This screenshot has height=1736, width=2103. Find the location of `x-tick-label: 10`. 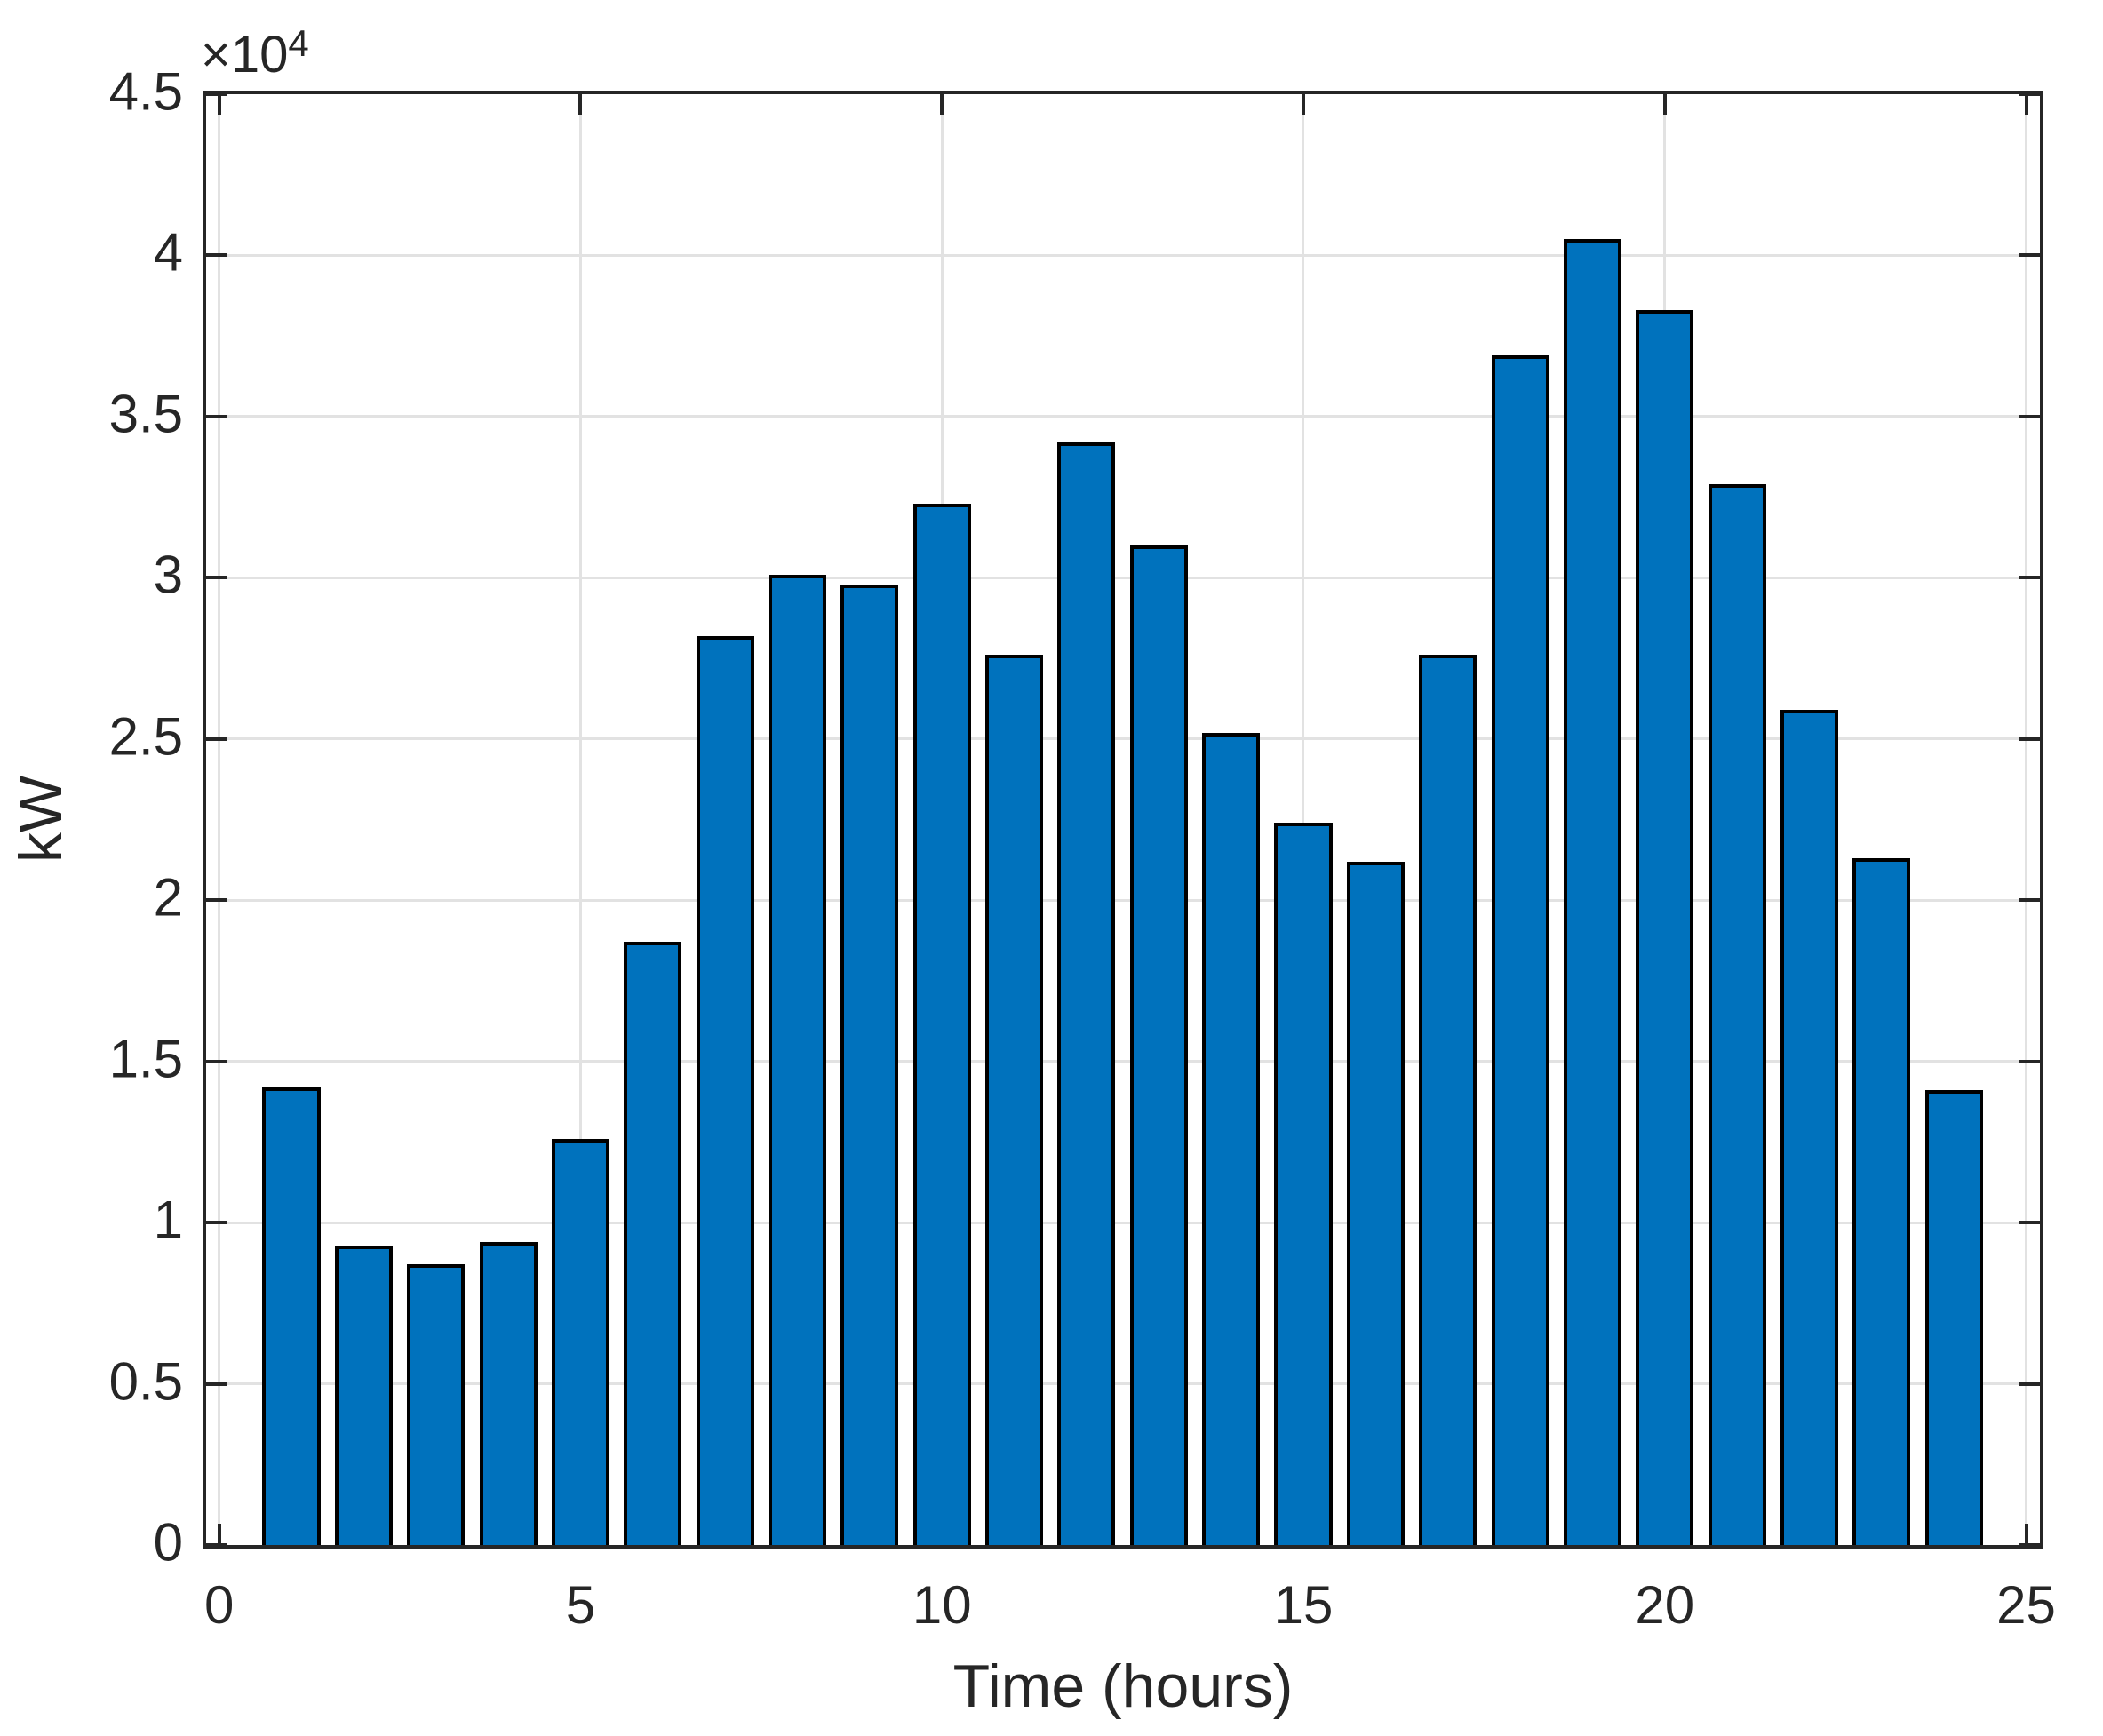

x-tick-label: 10 is located at coordinates (942, 1605).